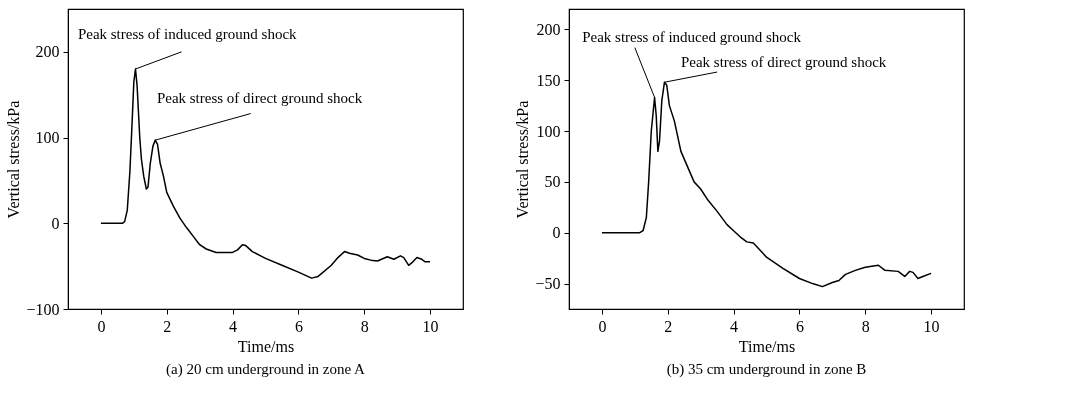 The width and height of the screenshot is (1083, 414). Describe the element at coordinates (548, 284) in the screenshot. I see `y-tick-label: −50` at that location.